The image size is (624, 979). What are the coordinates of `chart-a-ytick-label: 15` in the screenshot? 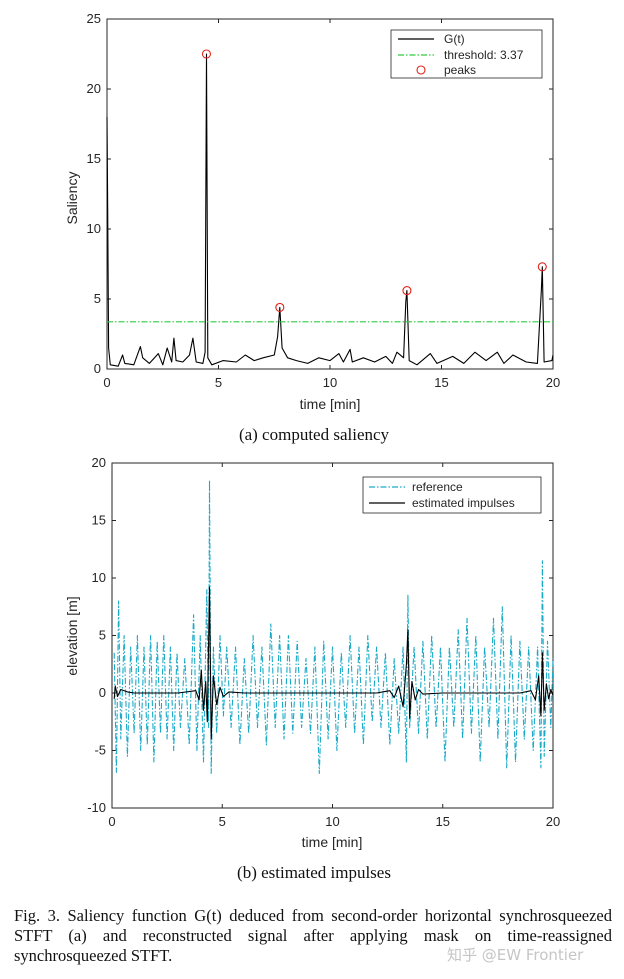 It's located at (94, 158).